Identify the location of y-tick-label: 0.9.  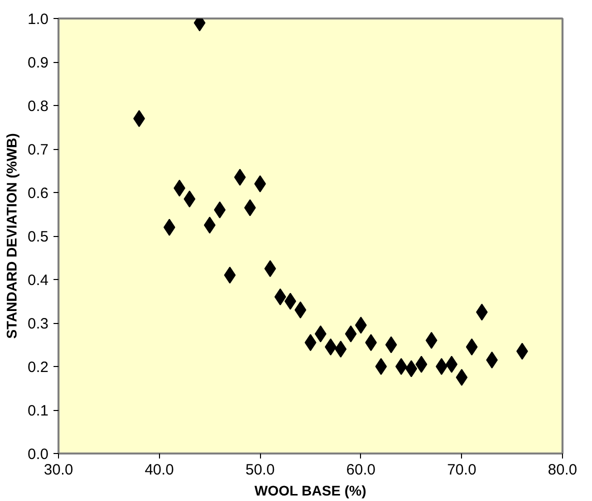
(38, 63).